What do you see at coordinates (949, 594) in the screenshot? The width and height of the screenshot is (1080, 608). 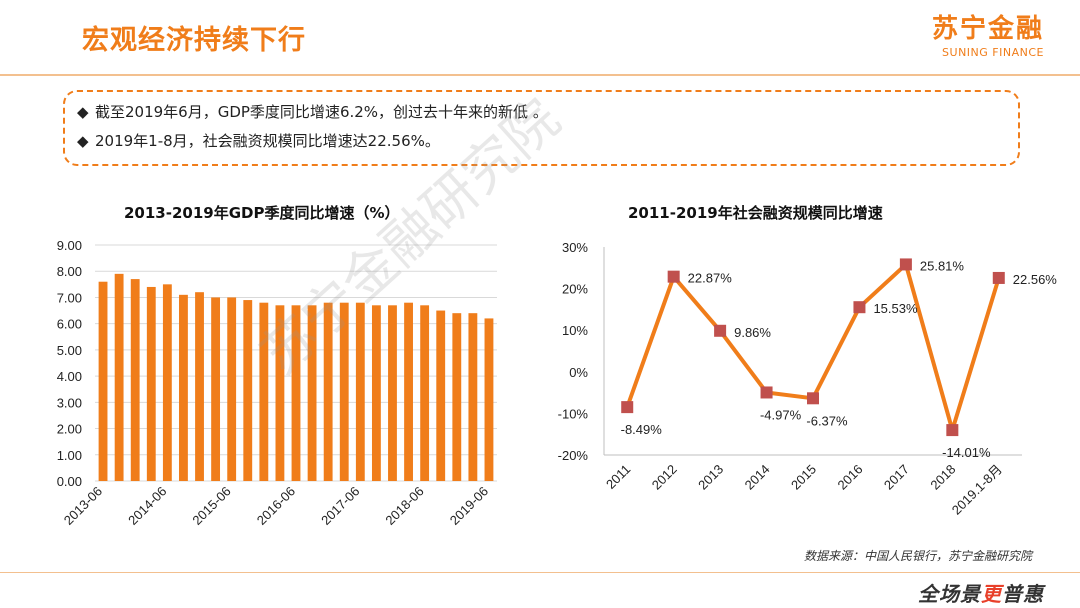 I see `slogan-prefix: 全场景` at bounding box center [949, 594].